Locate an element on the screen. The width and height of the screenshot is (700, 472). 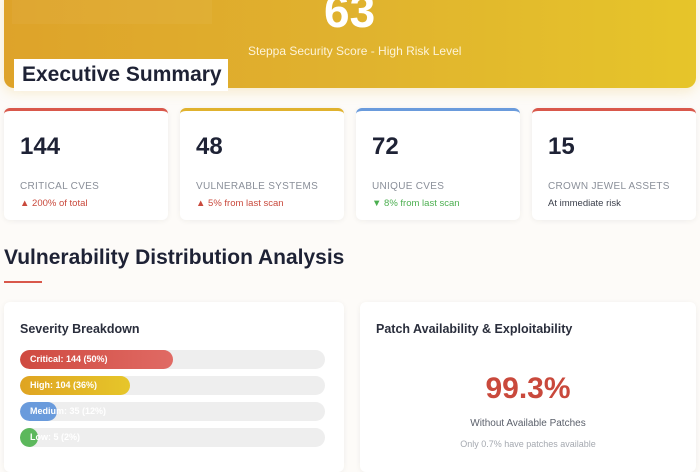
metric-label: VULNERABLE SYSTEMS is located at coordinates (257, 186).